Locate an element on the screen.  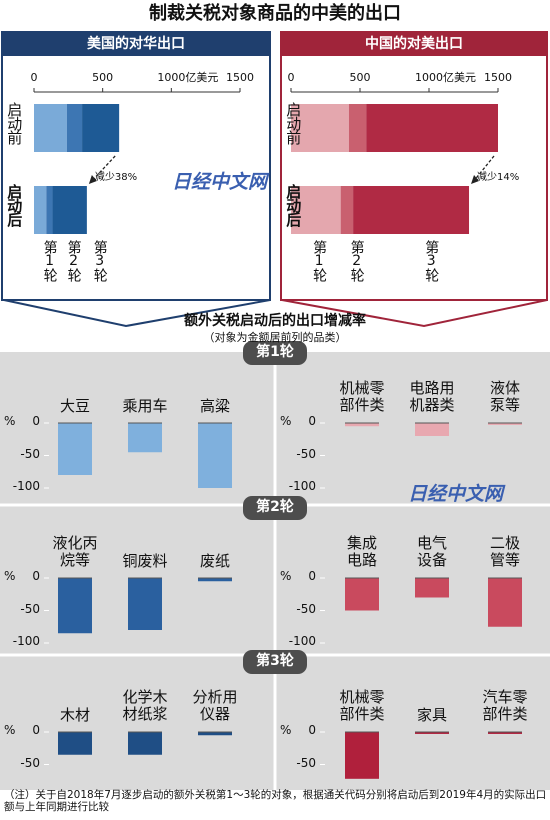
category-label: 分析用 仪器 is located at coordinates (215, 706).